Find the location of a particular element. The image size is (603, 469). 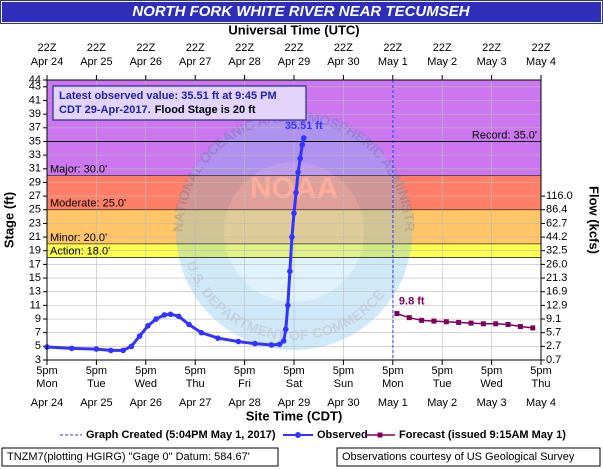

title-bar is located at coordinates (301, 12).